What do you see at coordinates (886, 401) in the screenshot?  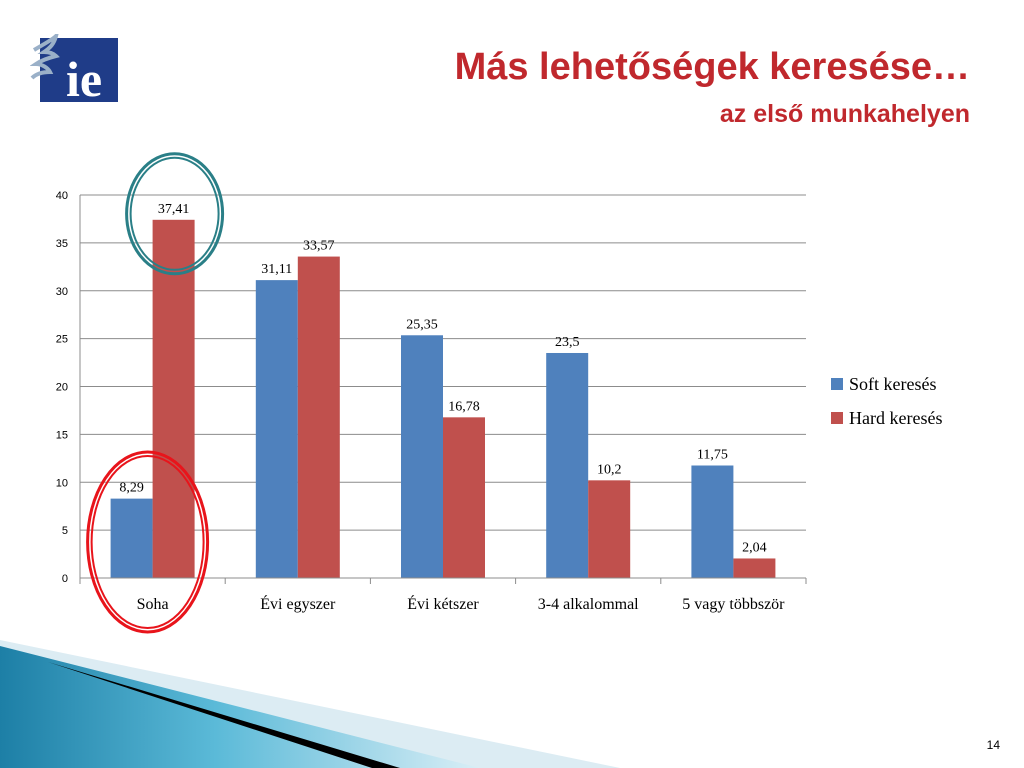 I see `chart-legend: Soft keresés Hard keresés` at bounding box center [886, 401].